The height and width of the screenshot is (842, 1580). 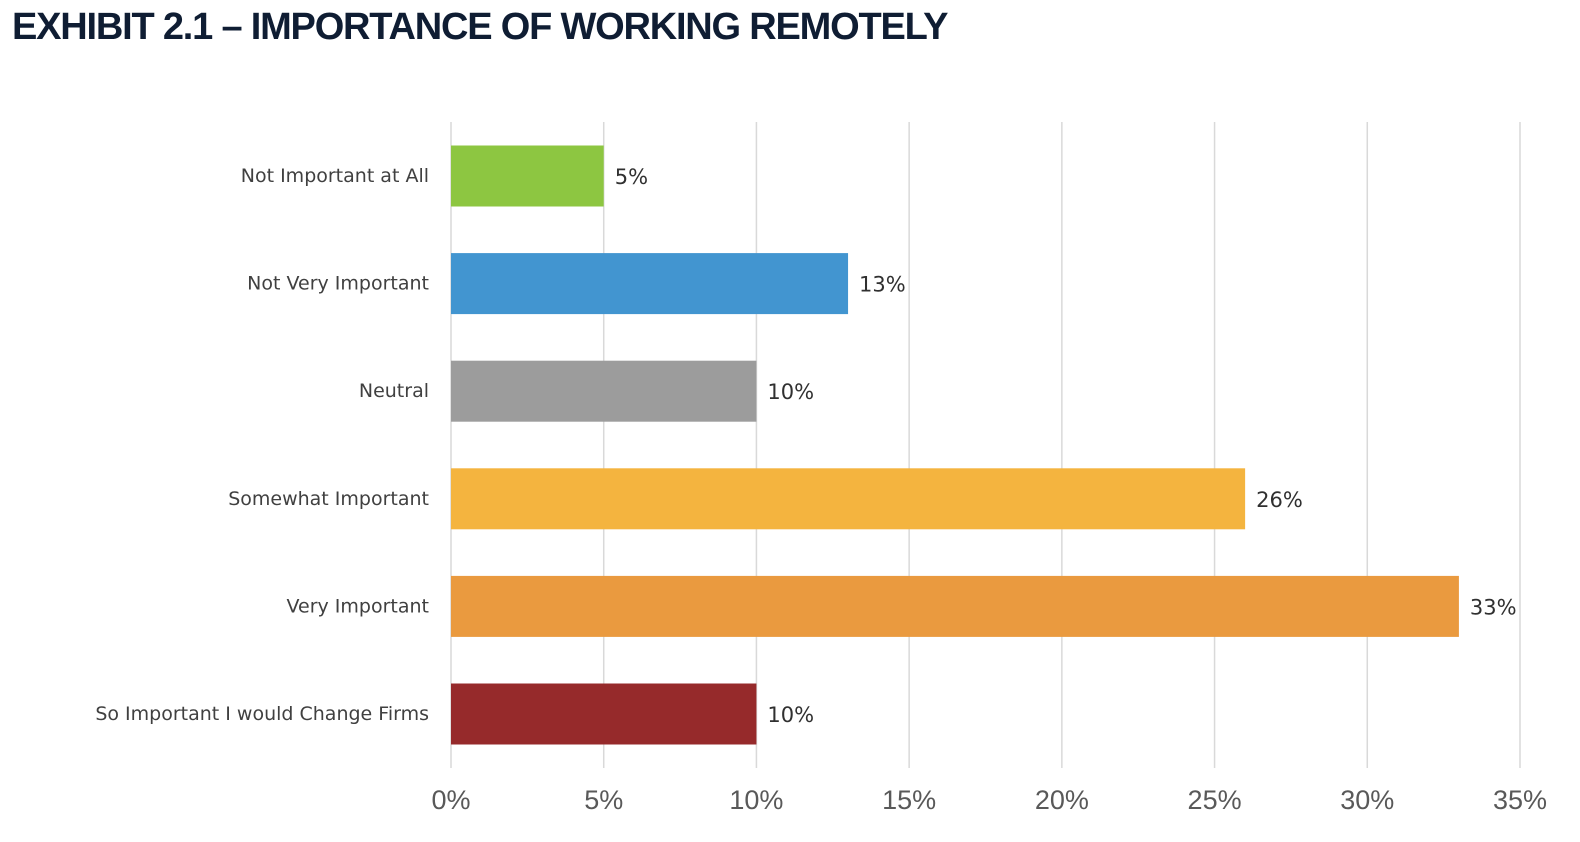 What do you see at coordinates (262, 714) in the screenshot?
I see `category-label-5: So Important I would Change Firms` at bounding box center [262, 714].